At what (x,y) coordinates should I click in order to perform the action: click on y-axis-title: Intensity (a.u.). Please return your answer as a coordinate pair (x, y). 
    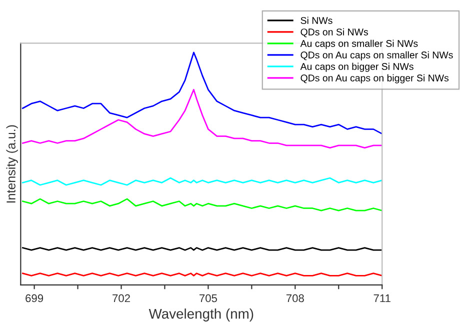
    Looking at the image, I should click on (12, 163).